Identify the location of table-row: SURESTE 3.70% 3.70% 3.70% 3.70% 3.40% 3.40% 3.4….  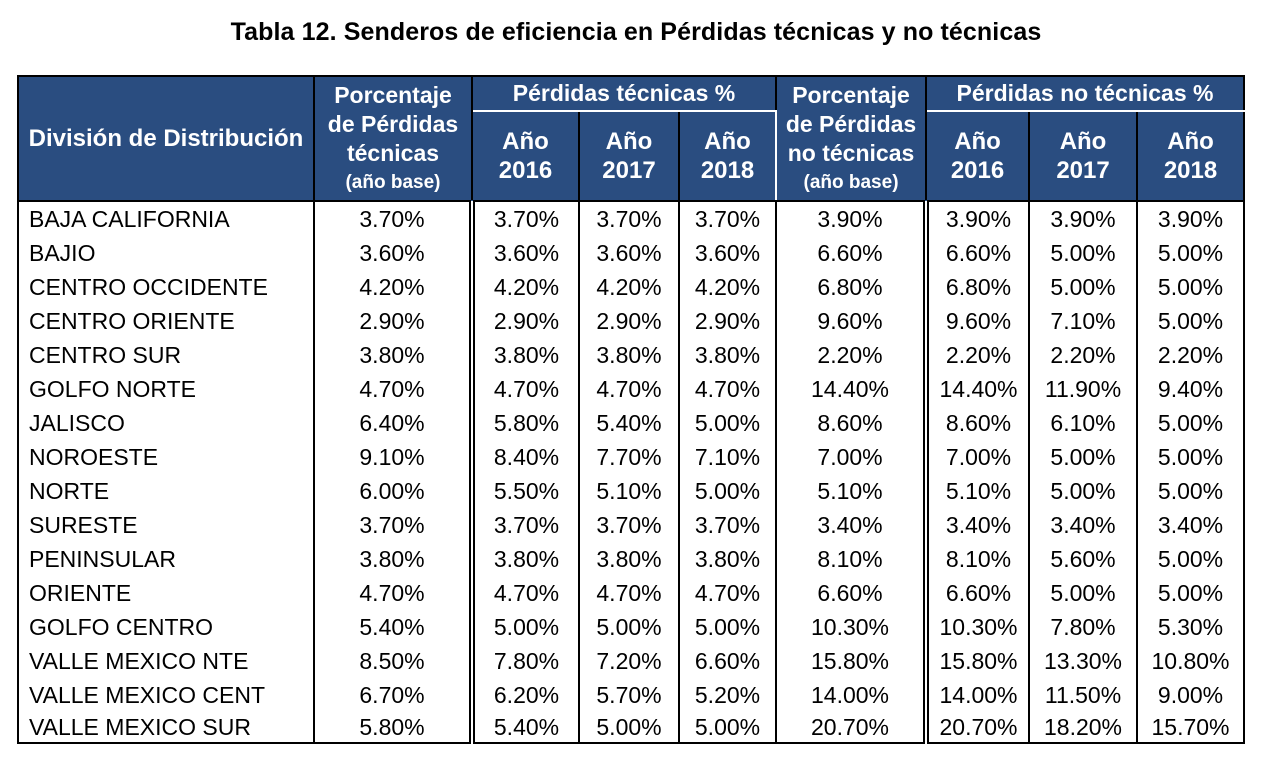
(631, 525).